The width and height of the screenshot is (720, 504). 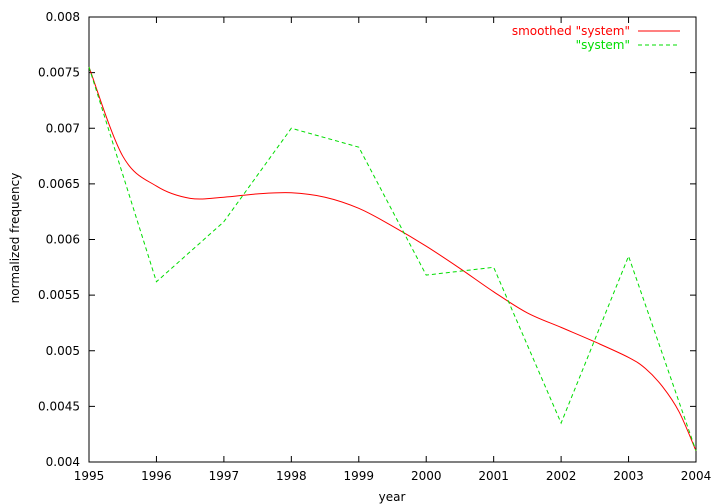 What do you see at coordinates (392, 497) in the screenshot?
I see `x-axis-title: year` at bounding box center [392, 497].